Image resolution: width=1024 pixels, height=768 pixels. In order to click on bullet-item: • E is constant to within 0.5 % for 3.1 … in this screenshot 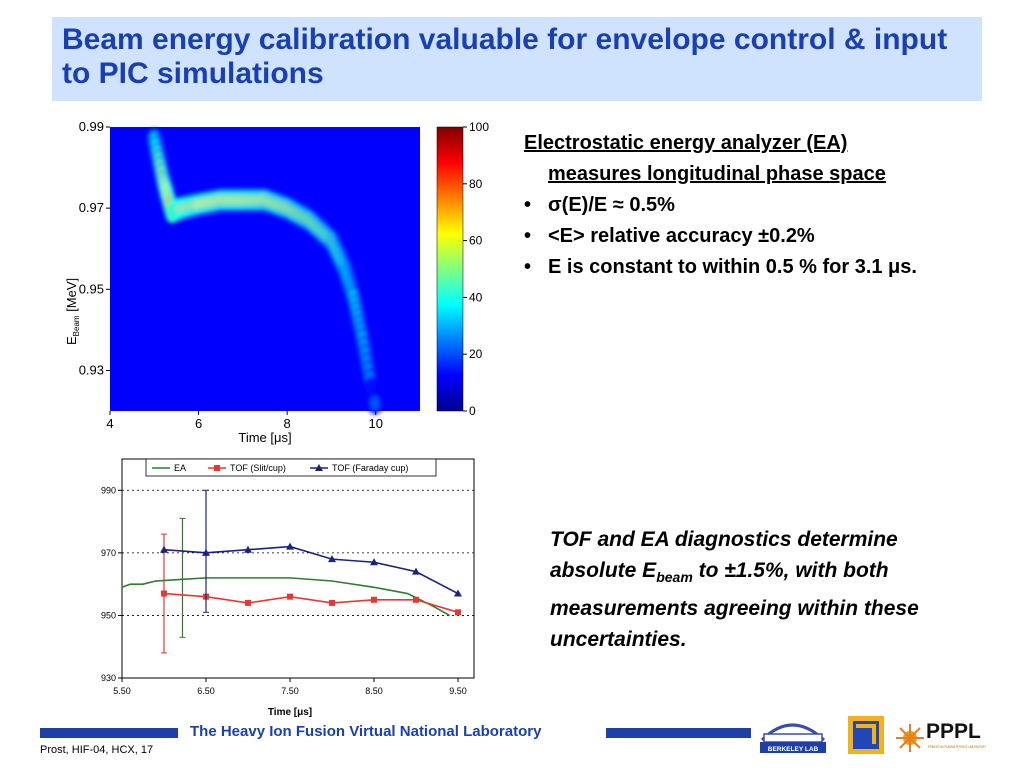, I will do `click(734, 267)`.